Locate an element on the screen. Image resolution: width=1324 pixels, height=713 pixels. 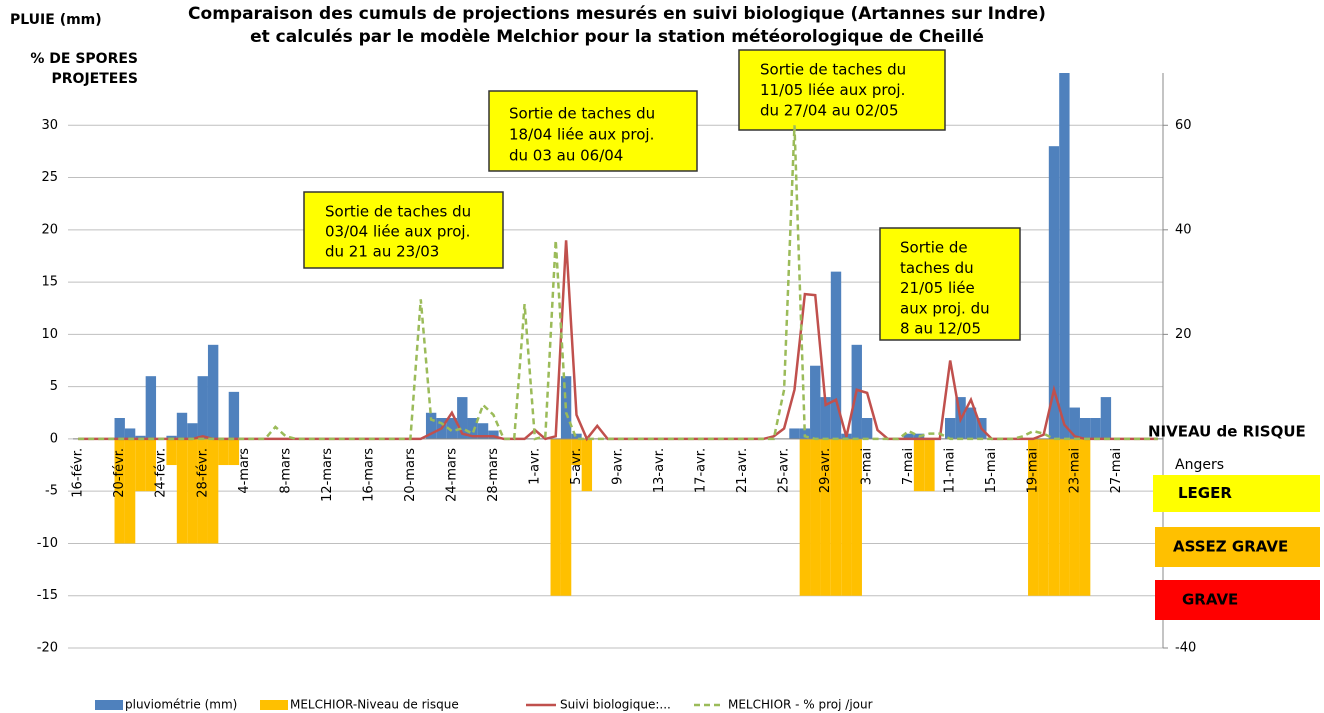
x-tick-label: 9-avr. is located at coordinates (618, 466).